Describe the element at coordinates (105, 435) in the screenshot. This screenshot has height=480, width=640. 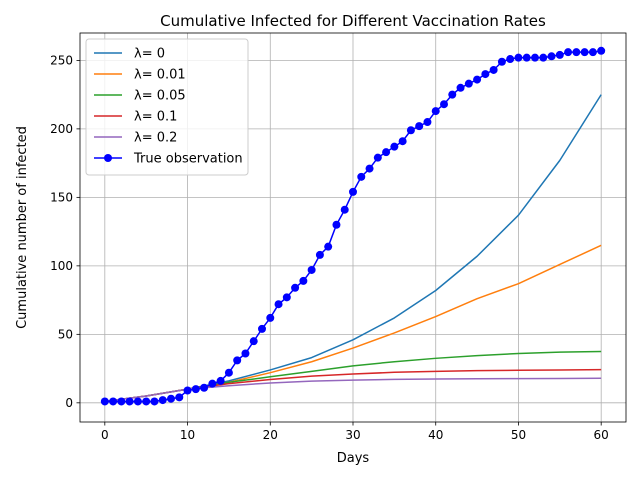
I see `x-tick-label: 0` at that location.